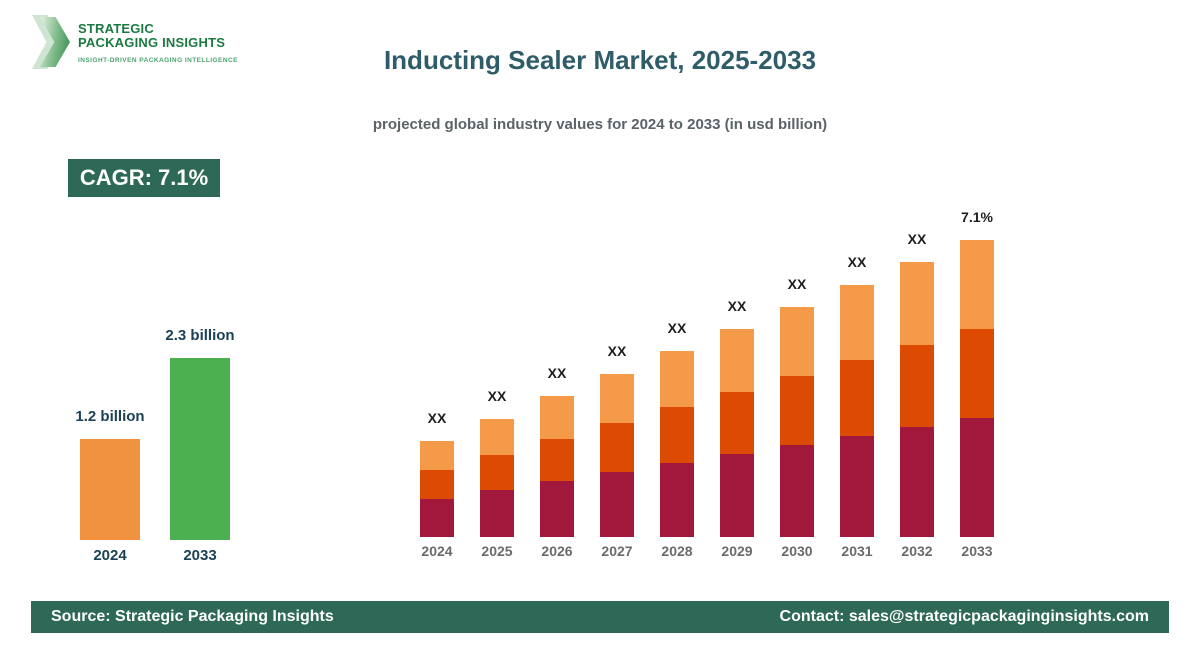  I want to click on segment-top-2025, so click(497, 437).